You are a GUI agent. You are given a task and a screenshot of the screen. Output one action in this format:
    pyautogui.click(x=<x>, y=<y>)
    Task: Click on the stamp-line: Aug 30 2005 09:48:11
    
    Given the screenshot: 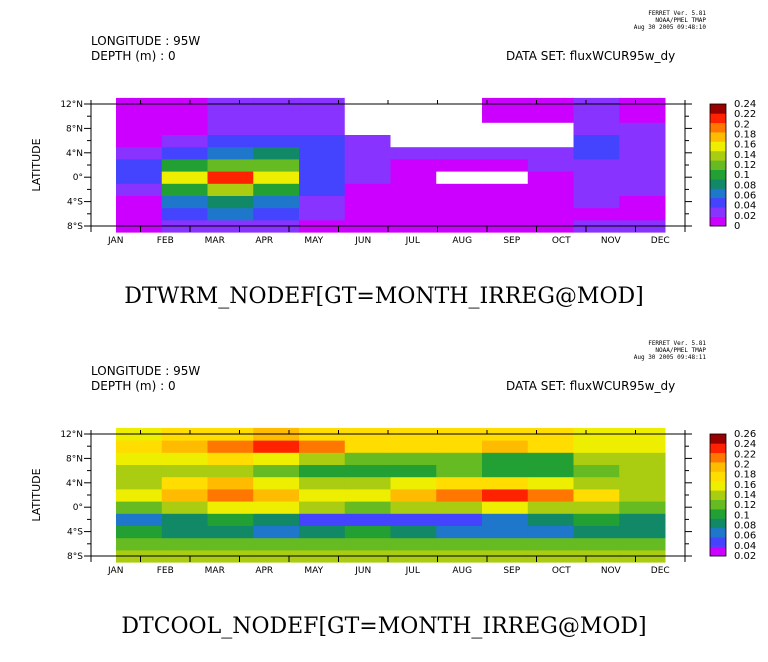 What is the action you would take?
    pyautogui.click(x=669, y=357)
    